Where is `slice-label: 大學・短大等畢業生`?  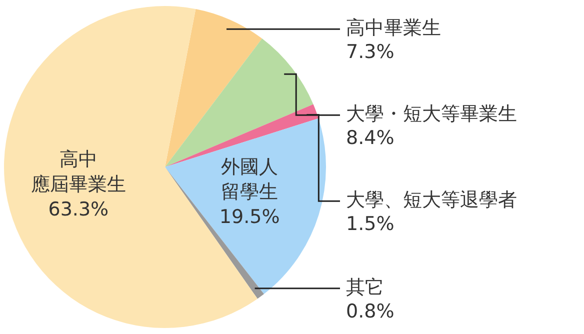 slice-label: 大學・短大等畢業生 is located at coordinates (431, 114).